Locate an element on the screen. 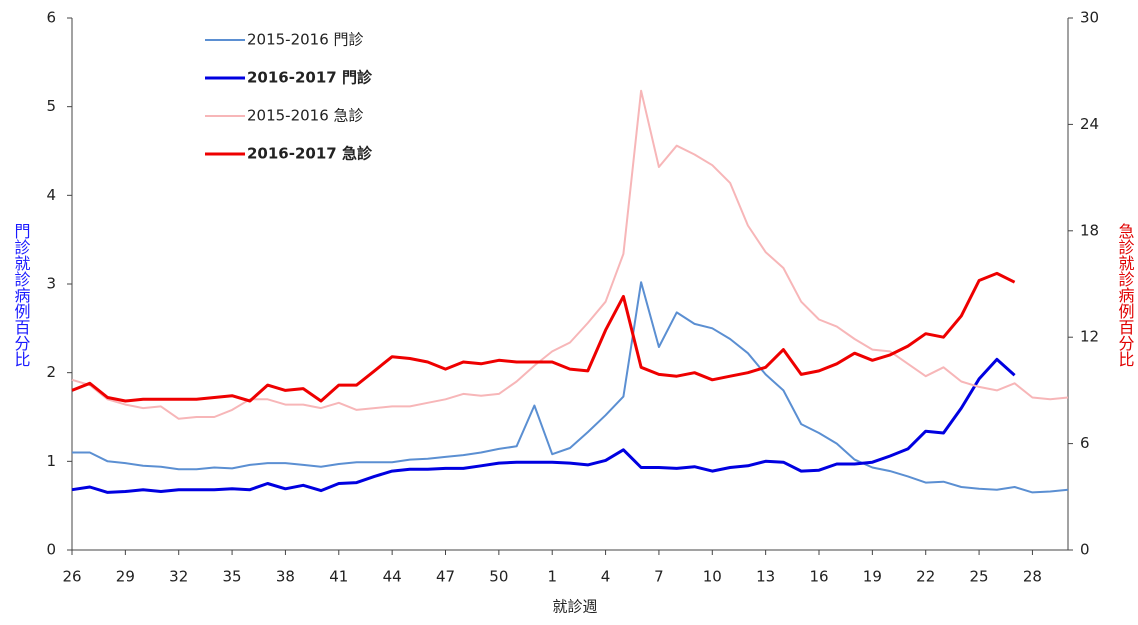 Image resolution: width=1138 pixels, height=625 pixels. x-tick-label: 16 is located at coordinates (818, 577).